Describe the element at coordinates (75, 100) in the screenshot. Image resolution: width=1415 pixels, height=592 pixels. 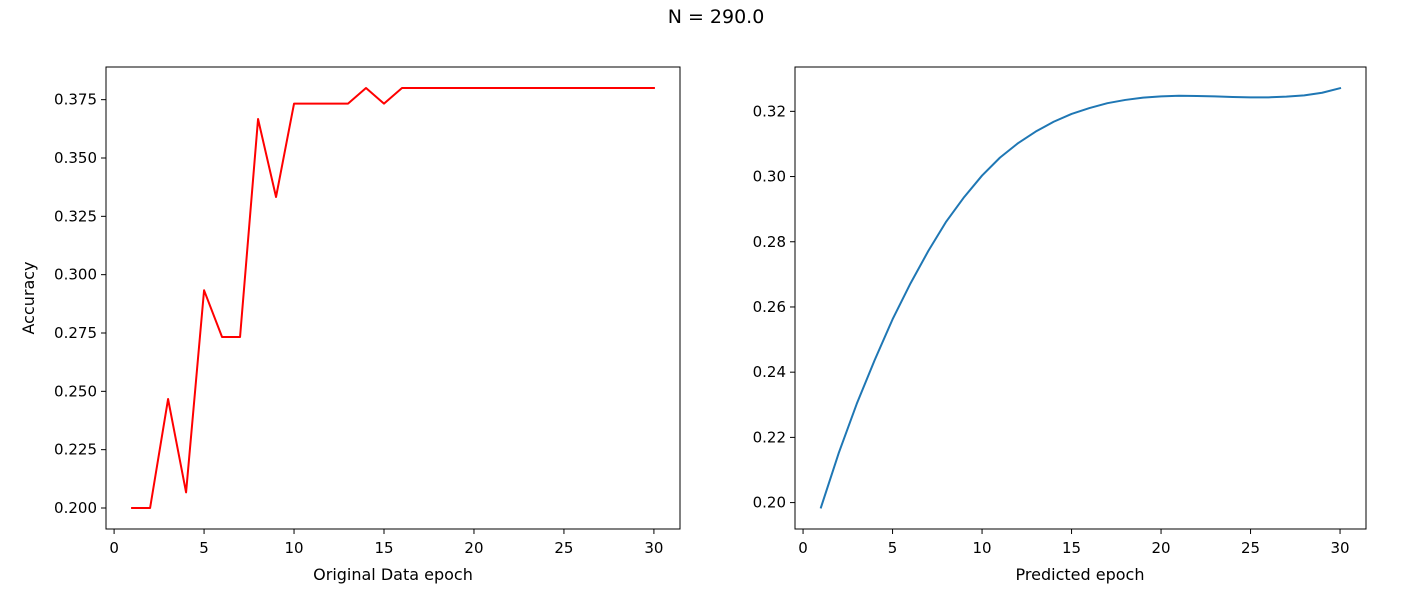
I see `left-chart-ytick-label: 0.375` at that location.